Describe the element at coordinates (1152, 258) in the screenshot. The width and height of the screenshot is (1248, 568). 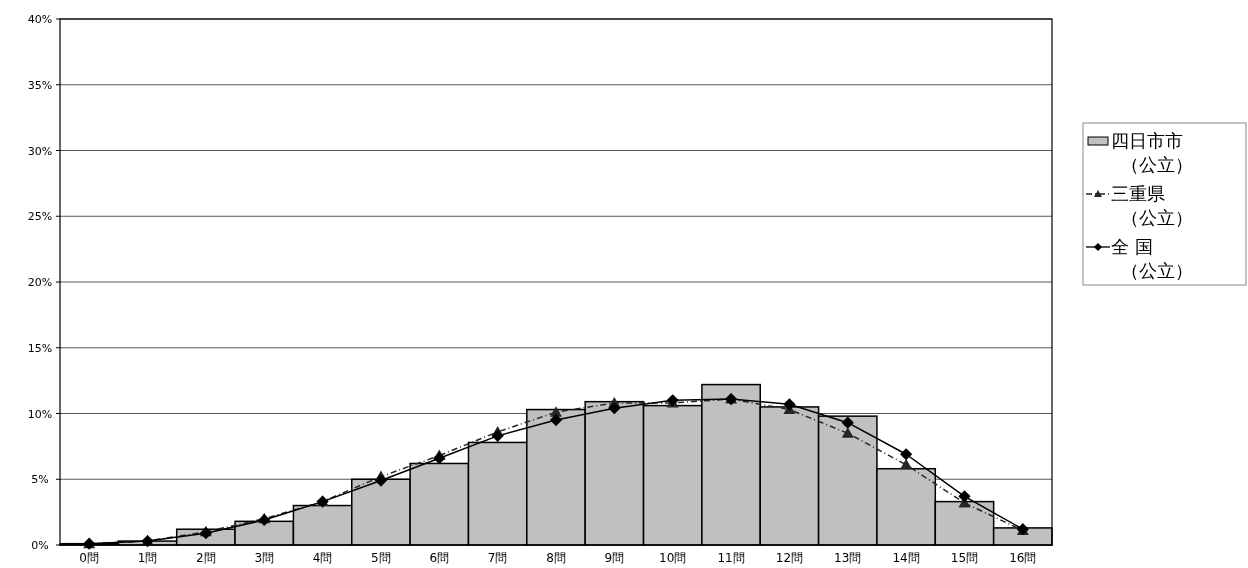
I see `legend-label: 全 国（公立）` at that location.